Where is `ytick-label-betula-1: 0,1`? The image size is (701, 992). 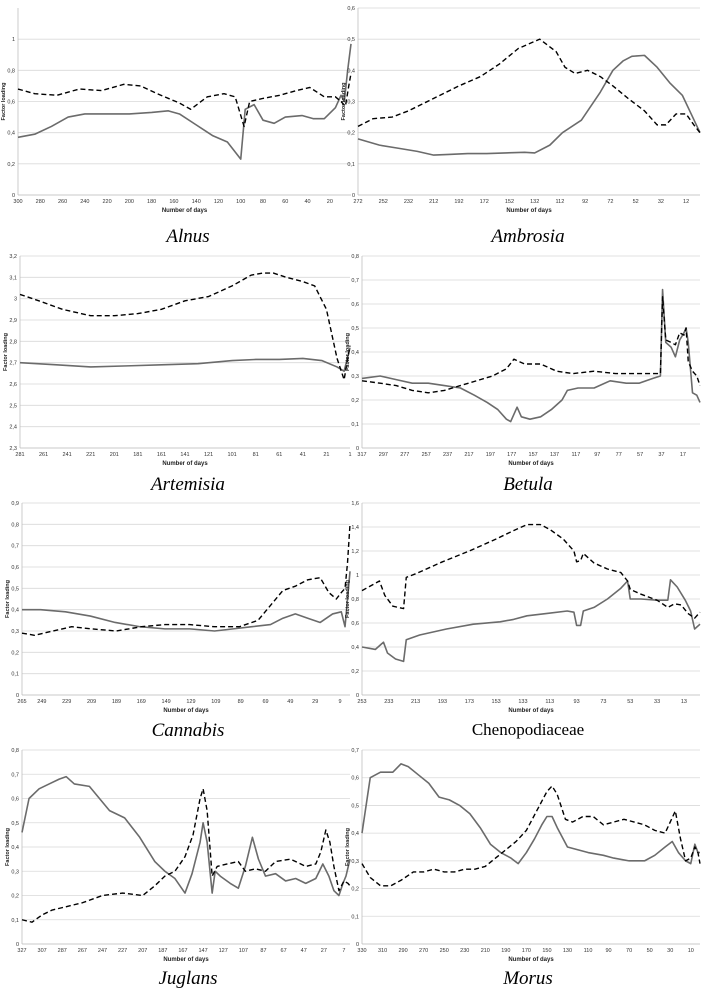
ytick-label-betula-1: 0,1 is located at coordinates (355, 425).